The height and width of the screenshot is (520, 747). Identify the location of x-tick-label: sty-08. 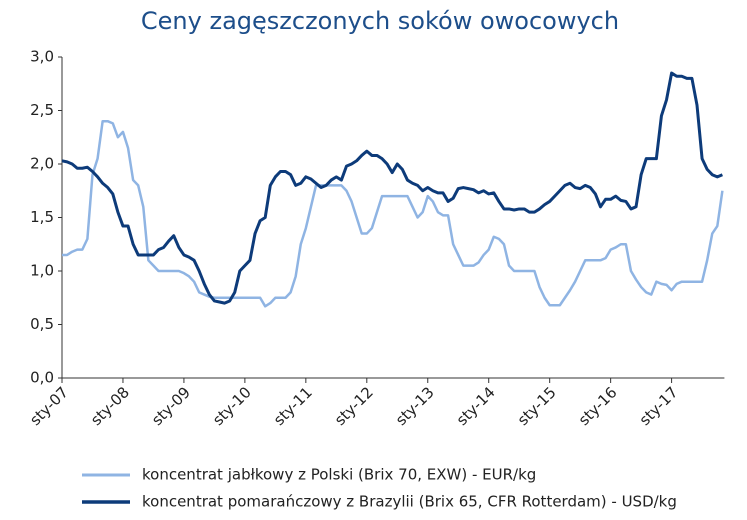
(110, 406).